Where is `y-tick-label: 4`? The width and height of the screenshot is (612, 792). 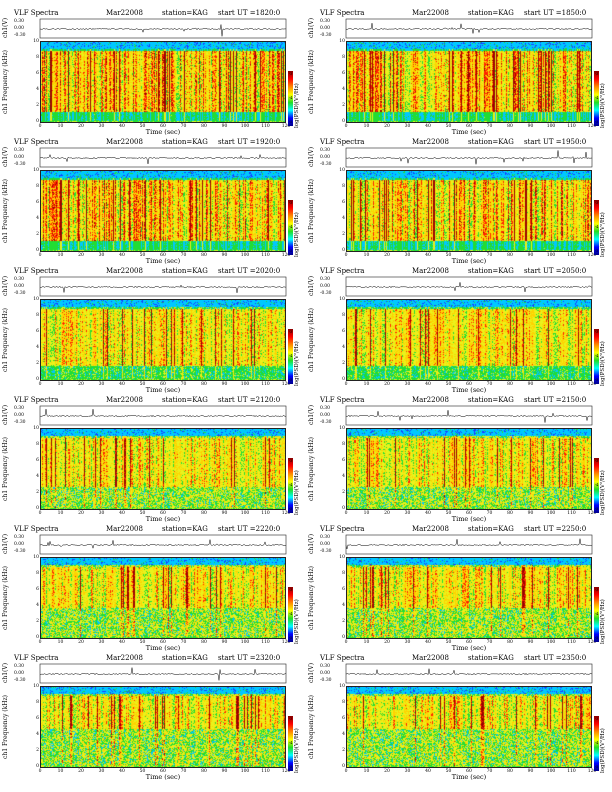
y-tick-label: 4 is located at coordinates (343, 476).